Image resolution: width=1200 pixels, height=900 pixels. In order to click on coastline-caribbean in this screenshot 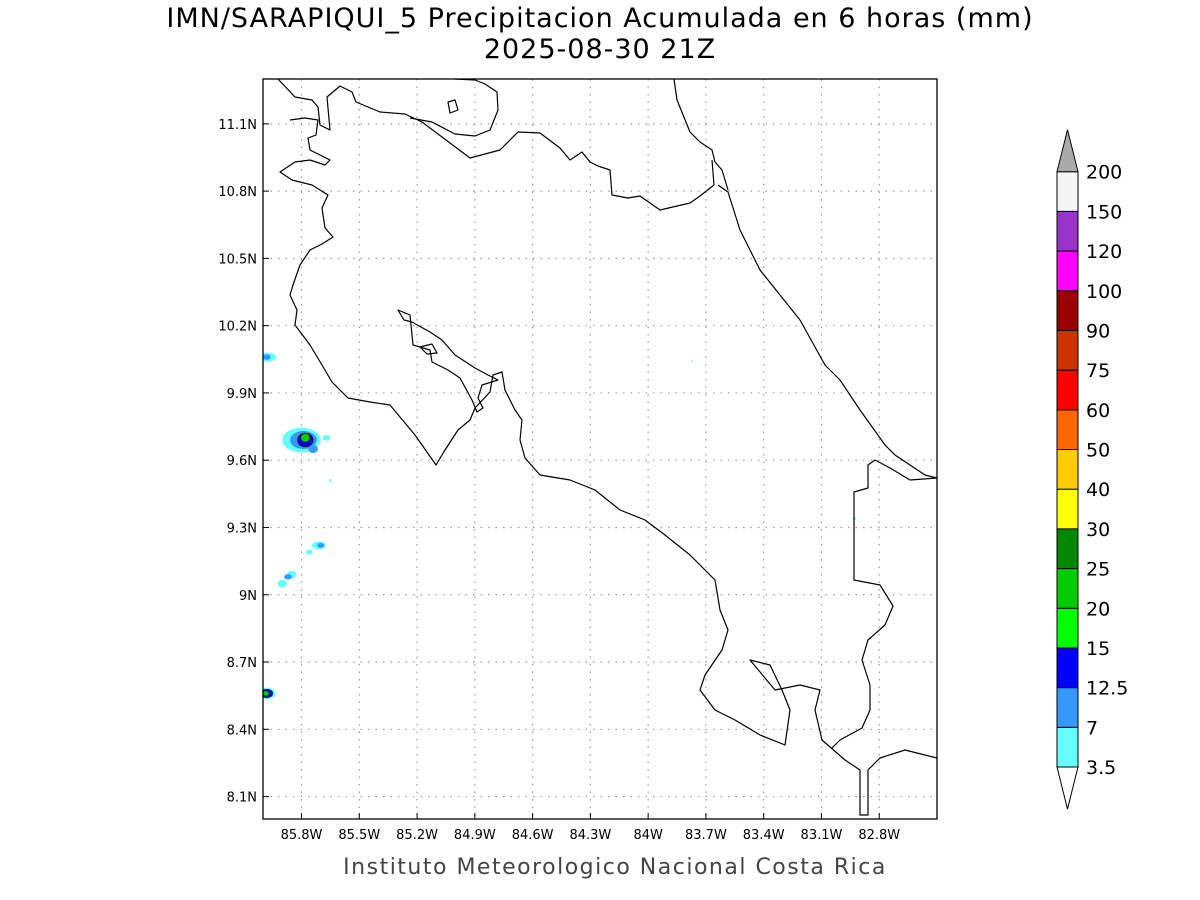, I will do `click(827, 331)`.